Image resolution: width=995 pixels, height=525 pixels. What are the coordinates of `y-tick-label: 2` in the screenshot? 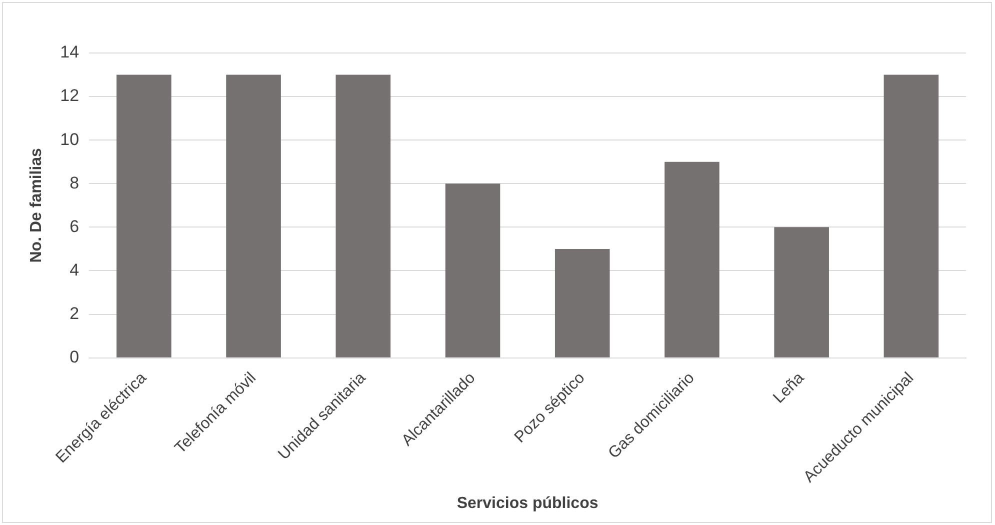 It's located at (75, 313).